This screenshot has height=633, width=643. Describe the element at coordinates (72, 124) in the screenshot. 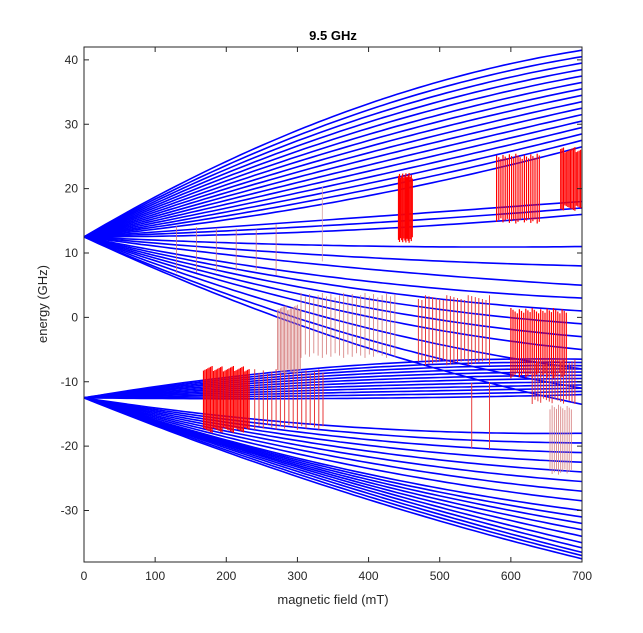

I see `y-tick-label: 30` at that location.